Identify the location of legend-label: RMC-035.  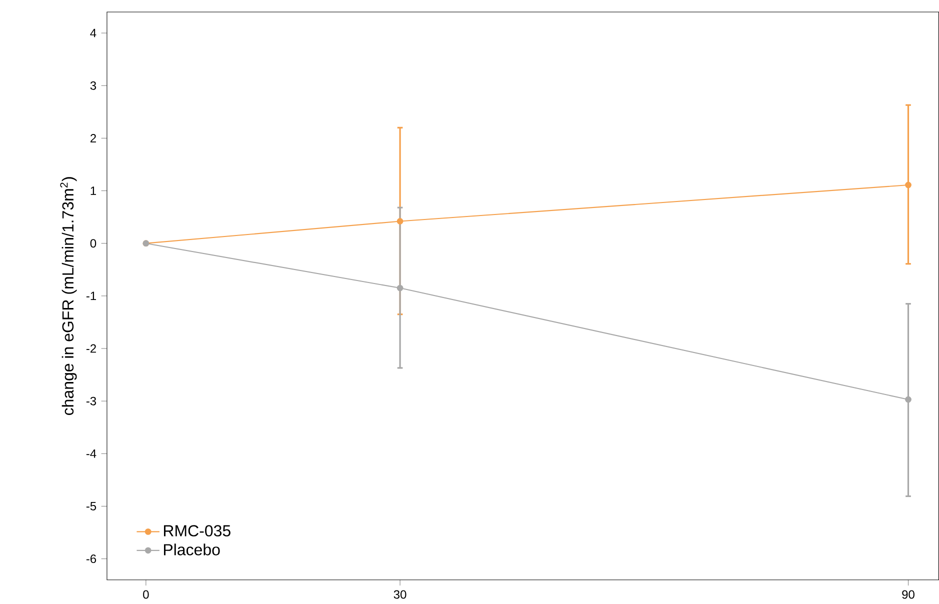
(197, 531).